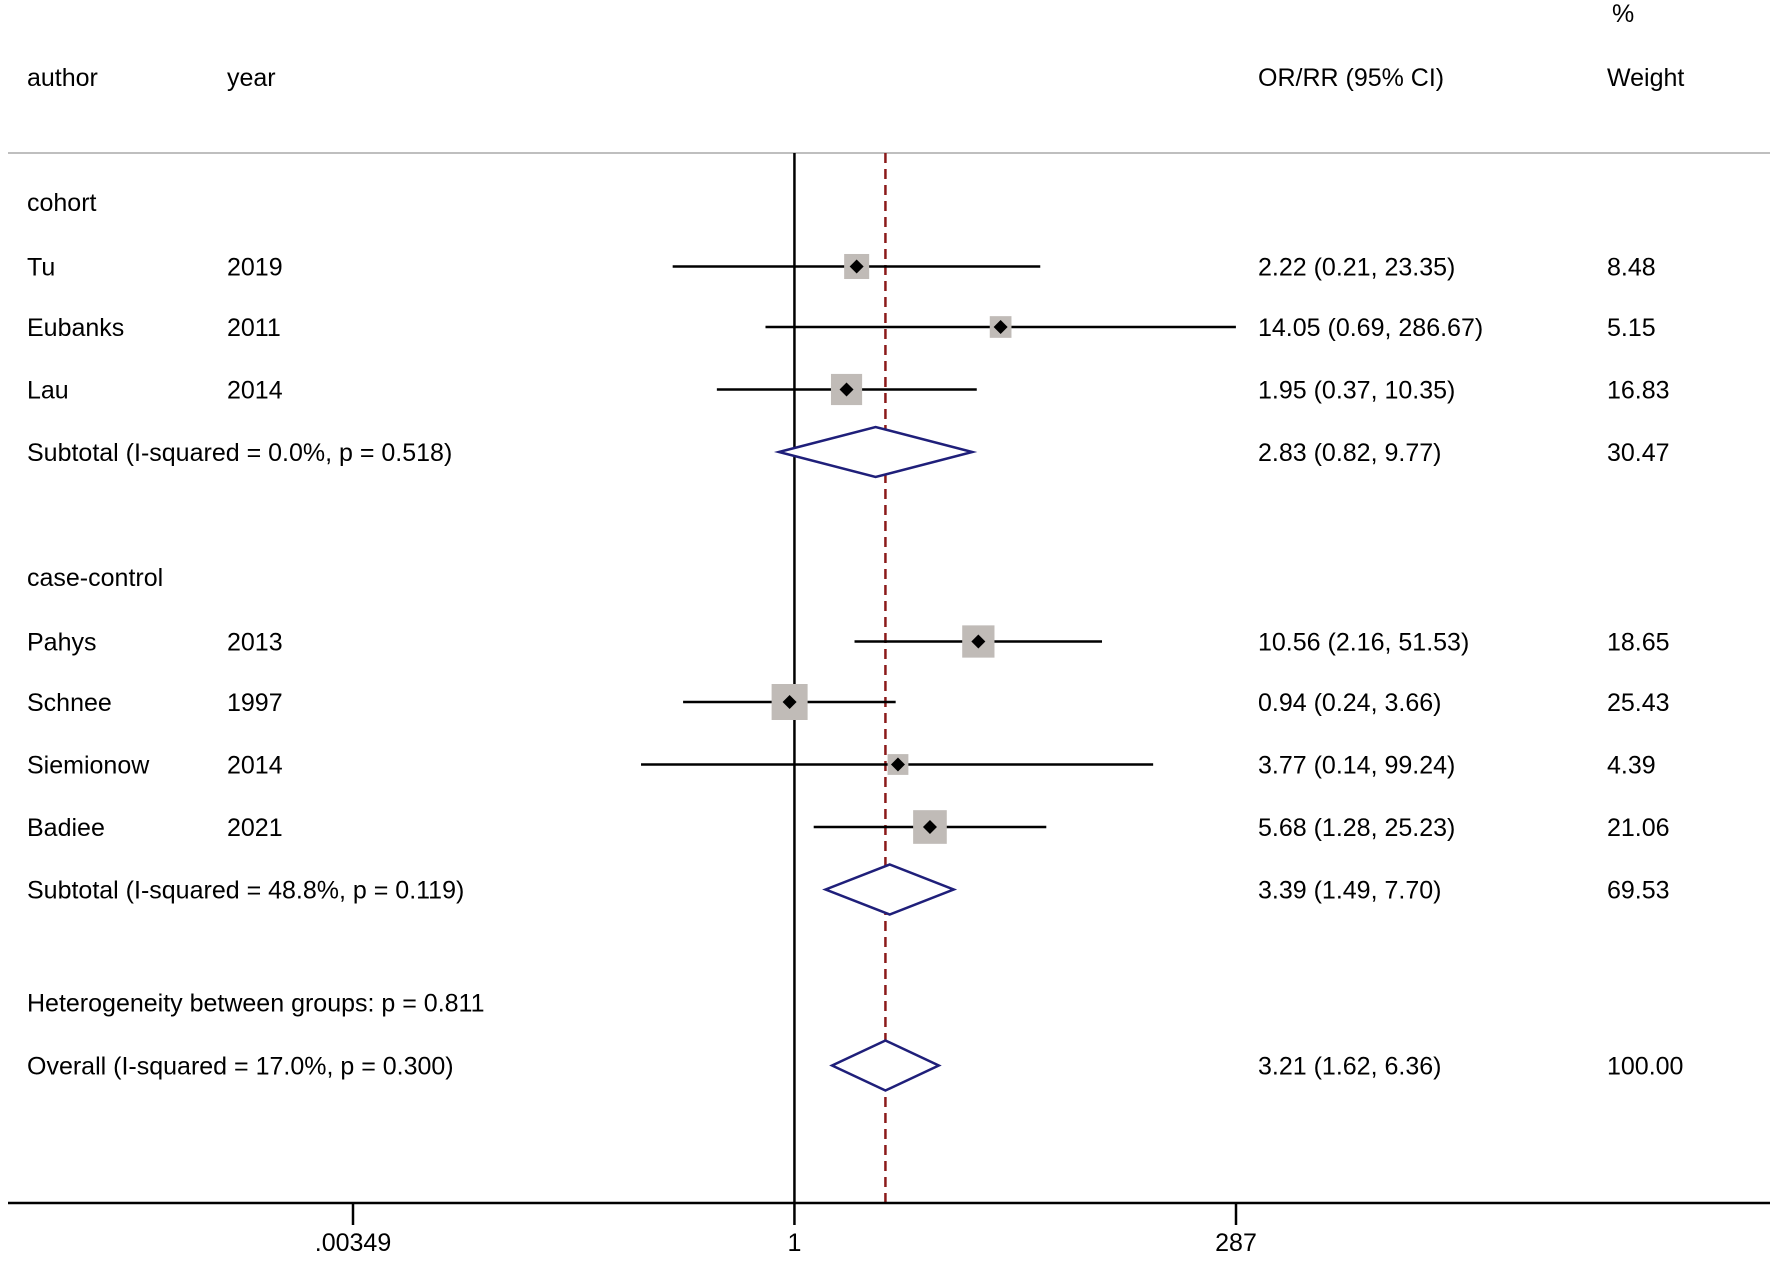  What do you see at coordinates (1349, 453) in the screenshot?
I see `subtotal-effect-label: 2.83 (0.82, 9.77)` at bounding box center [1349, 453].